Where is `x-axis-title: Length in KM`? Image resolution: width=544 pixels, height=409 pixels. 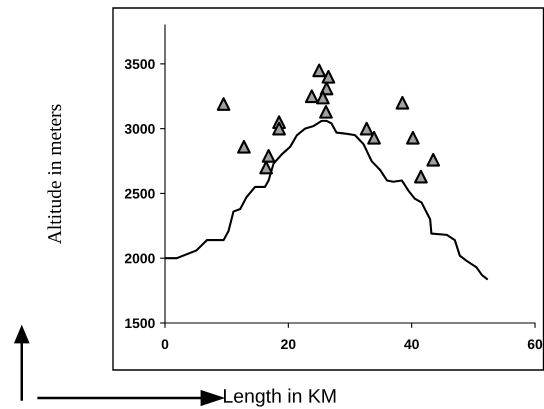 x-axis-title: Length in KM is located at coordinates (280, 397).